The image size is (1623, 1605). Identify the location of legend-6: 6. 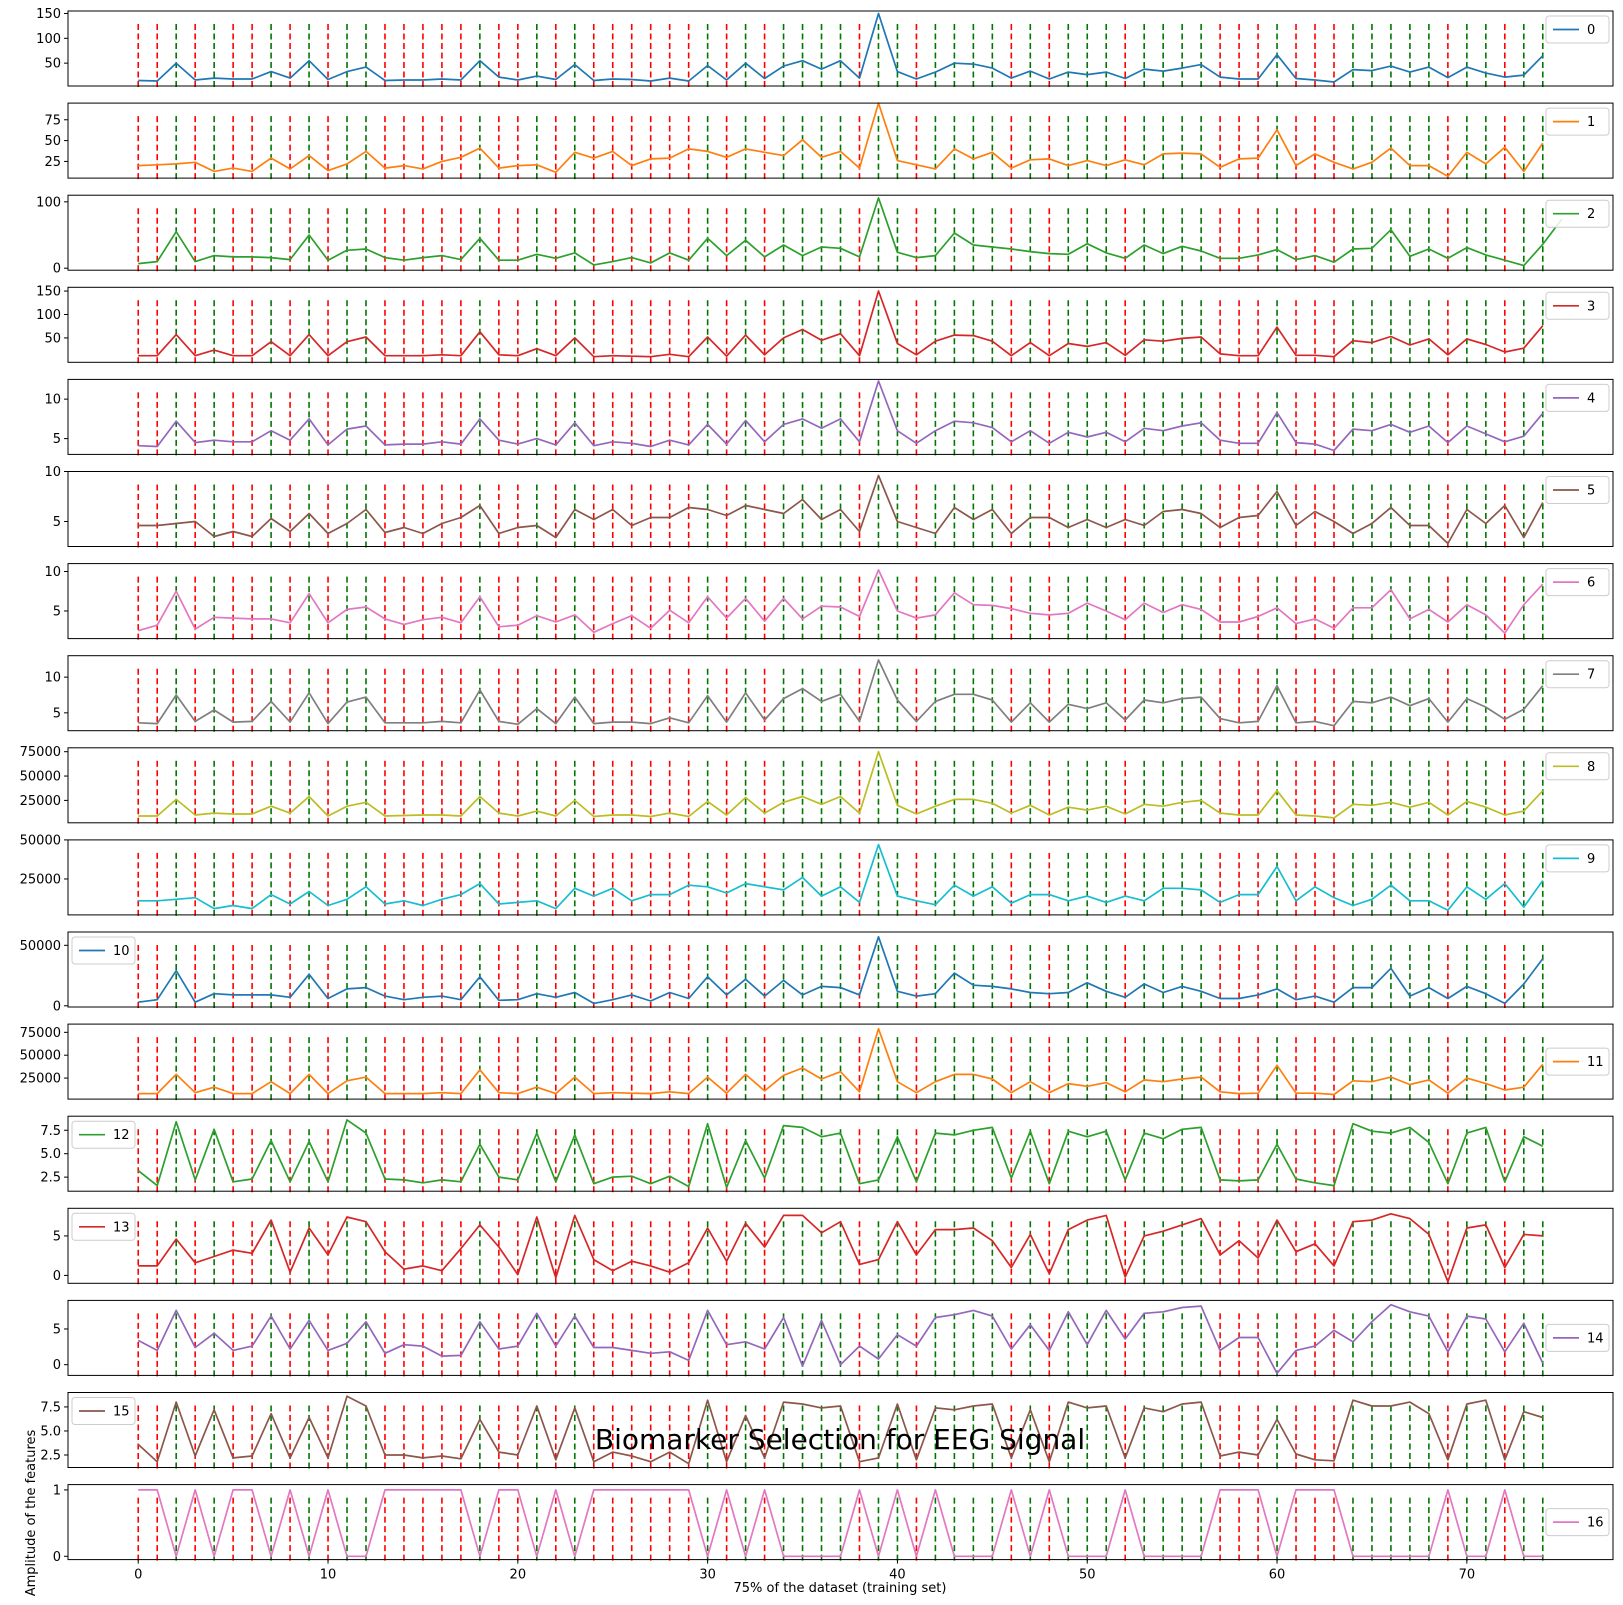
(1577, 582).